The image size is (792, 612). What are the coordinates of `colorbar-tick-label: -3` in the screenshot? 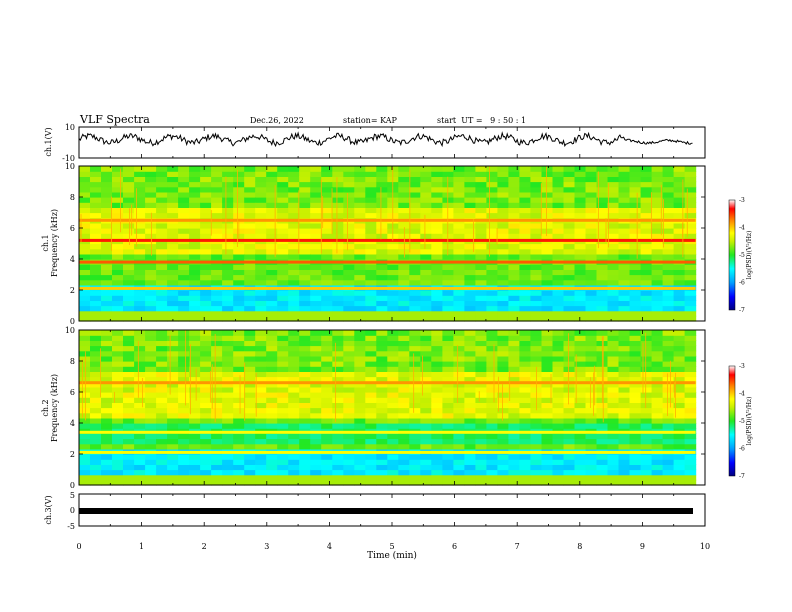 It's located at (742, 366).